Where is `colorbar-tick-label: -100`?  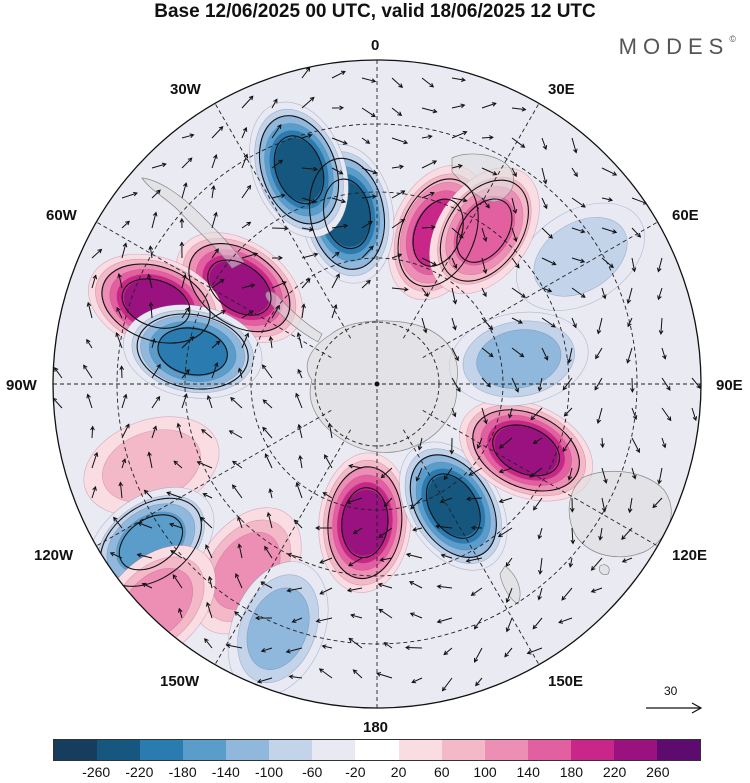 colorbar-tick-label: -100 is located at coordinates (269, 772).